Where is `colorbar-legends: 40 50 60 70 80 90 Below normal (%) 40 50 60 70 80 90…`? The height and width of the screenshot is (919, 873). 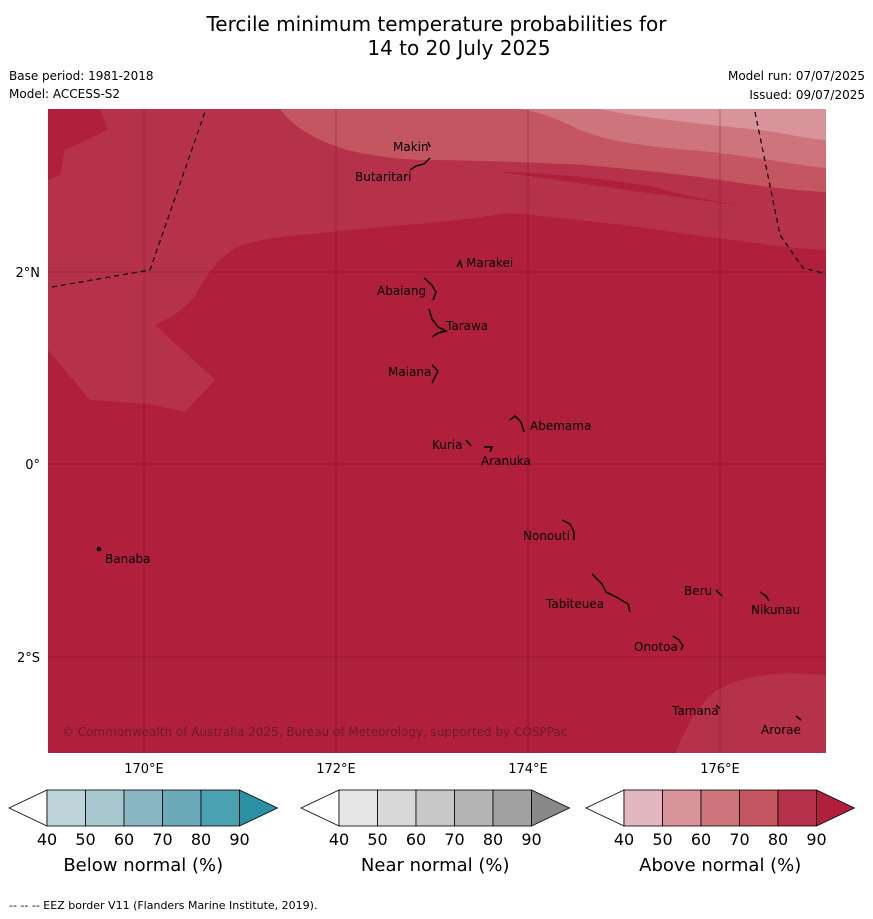
colorbar-legends: 40 50 60 70 80 90 Below normal (%) 40 50 60 70 80 90… is located at coordinates (432, 832).